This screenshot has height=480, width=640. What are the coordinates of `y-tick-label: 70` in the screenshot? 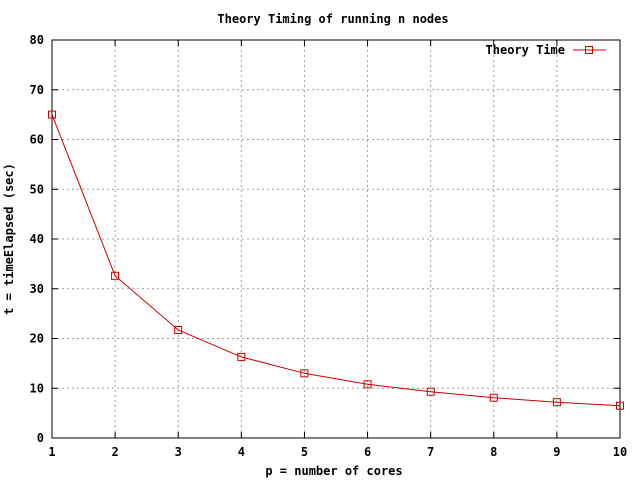 It's located at (37, 90).